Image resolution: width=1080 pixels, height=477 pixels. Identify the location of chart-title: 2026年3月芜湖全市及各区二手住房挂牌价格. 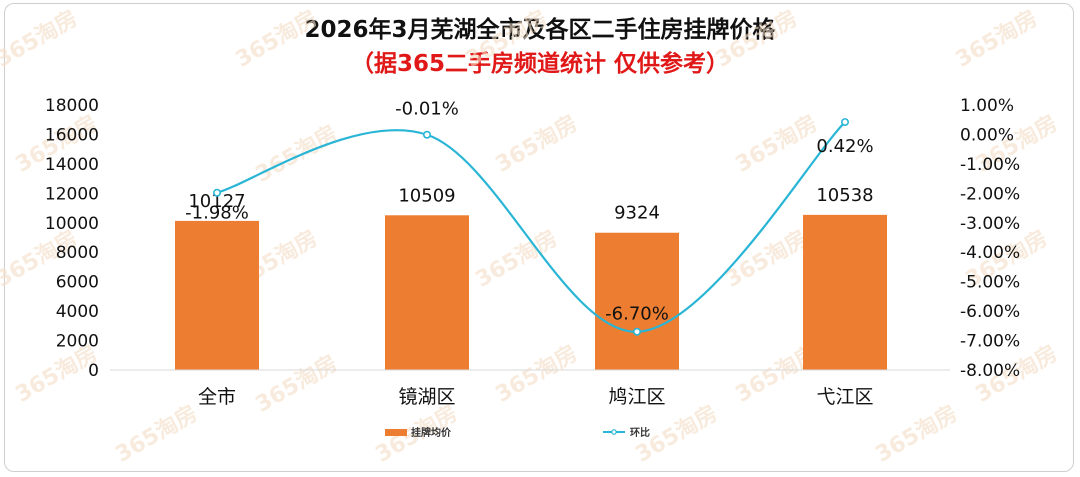
(540, 30).